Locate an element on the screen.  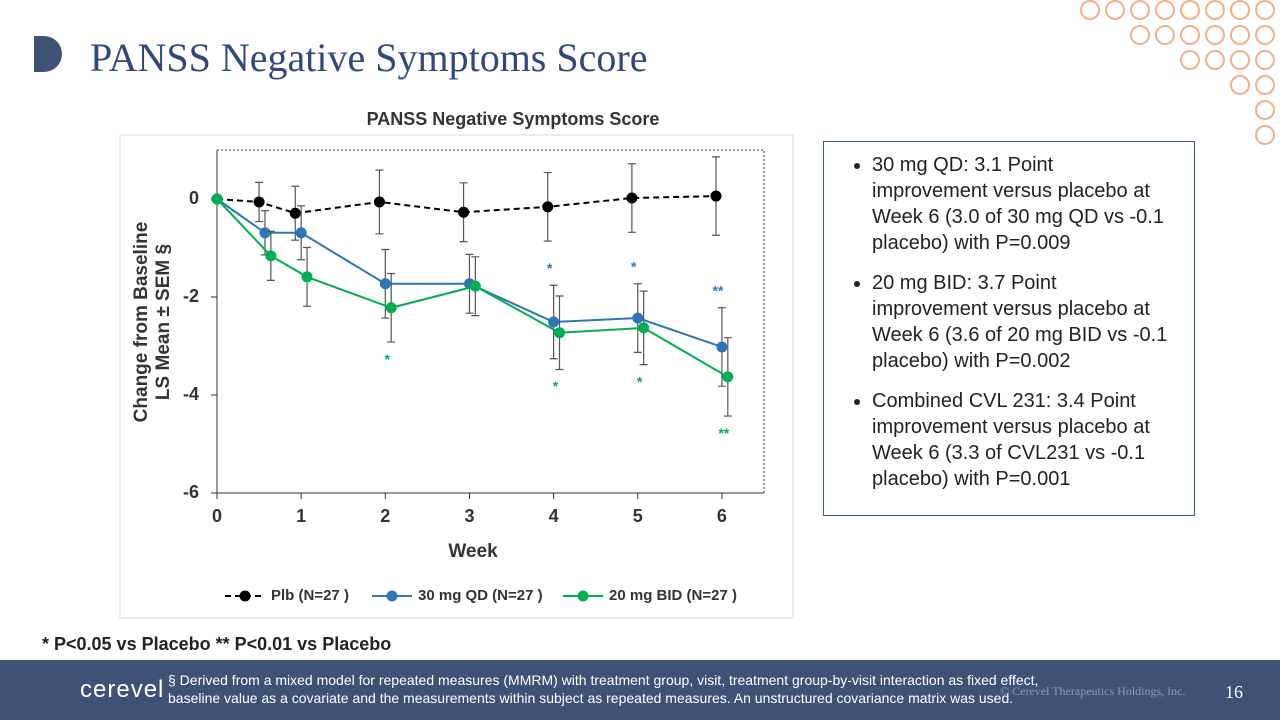
y-tick-label: -4 is located at coordinates (191, 394).